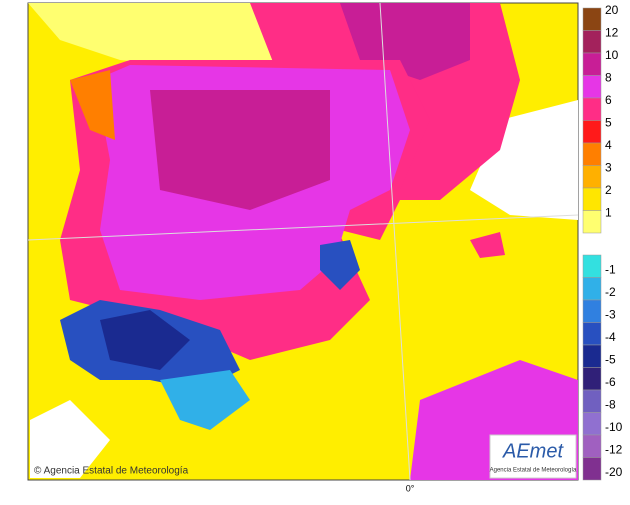  I want to click on copyright: © Agencia Estatal de Meteorología, so click(111, 471).